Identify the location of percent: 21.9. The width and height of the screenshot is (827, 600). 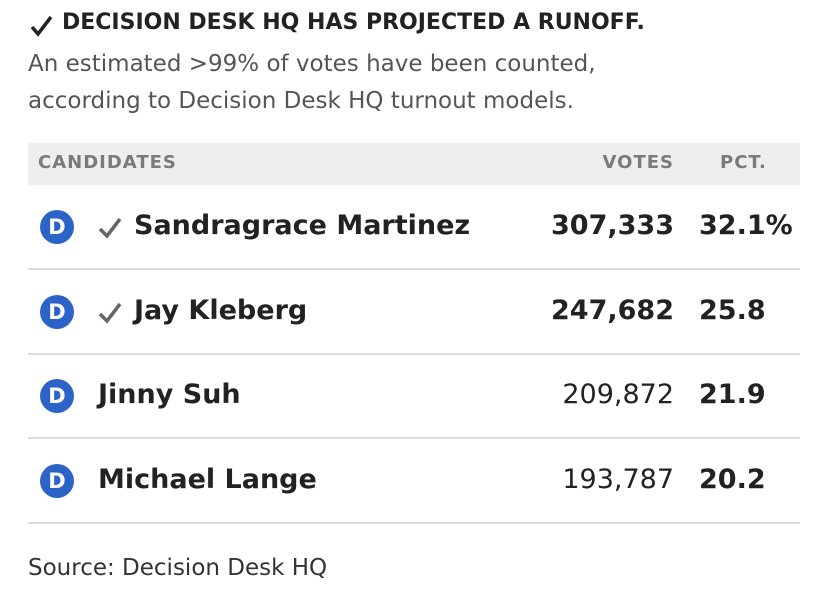
(732, 394).